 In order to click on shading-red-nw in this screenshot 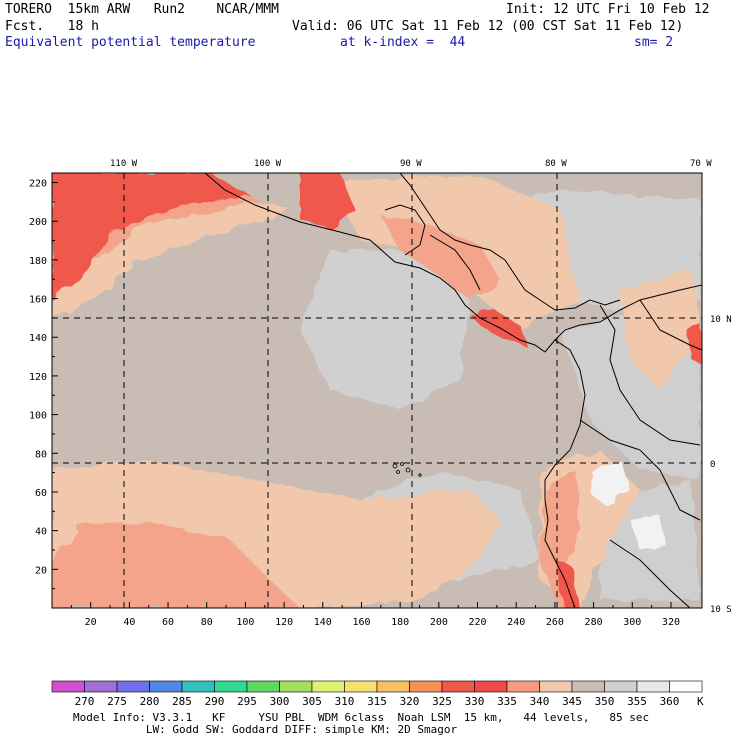, I will do `click(151, 236)`.